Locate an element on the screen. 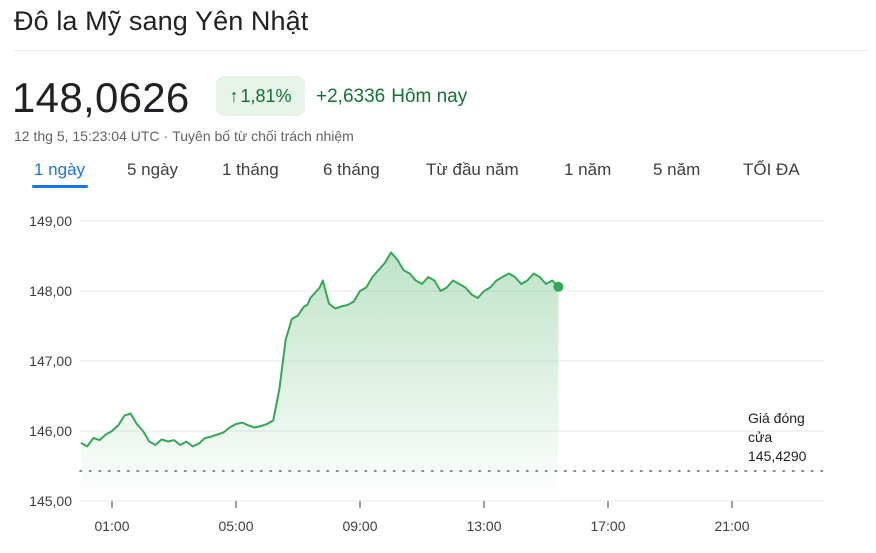 This screenshot has height=553, width=876. change-period: Hôm nay is located at coordinates (429, 96).